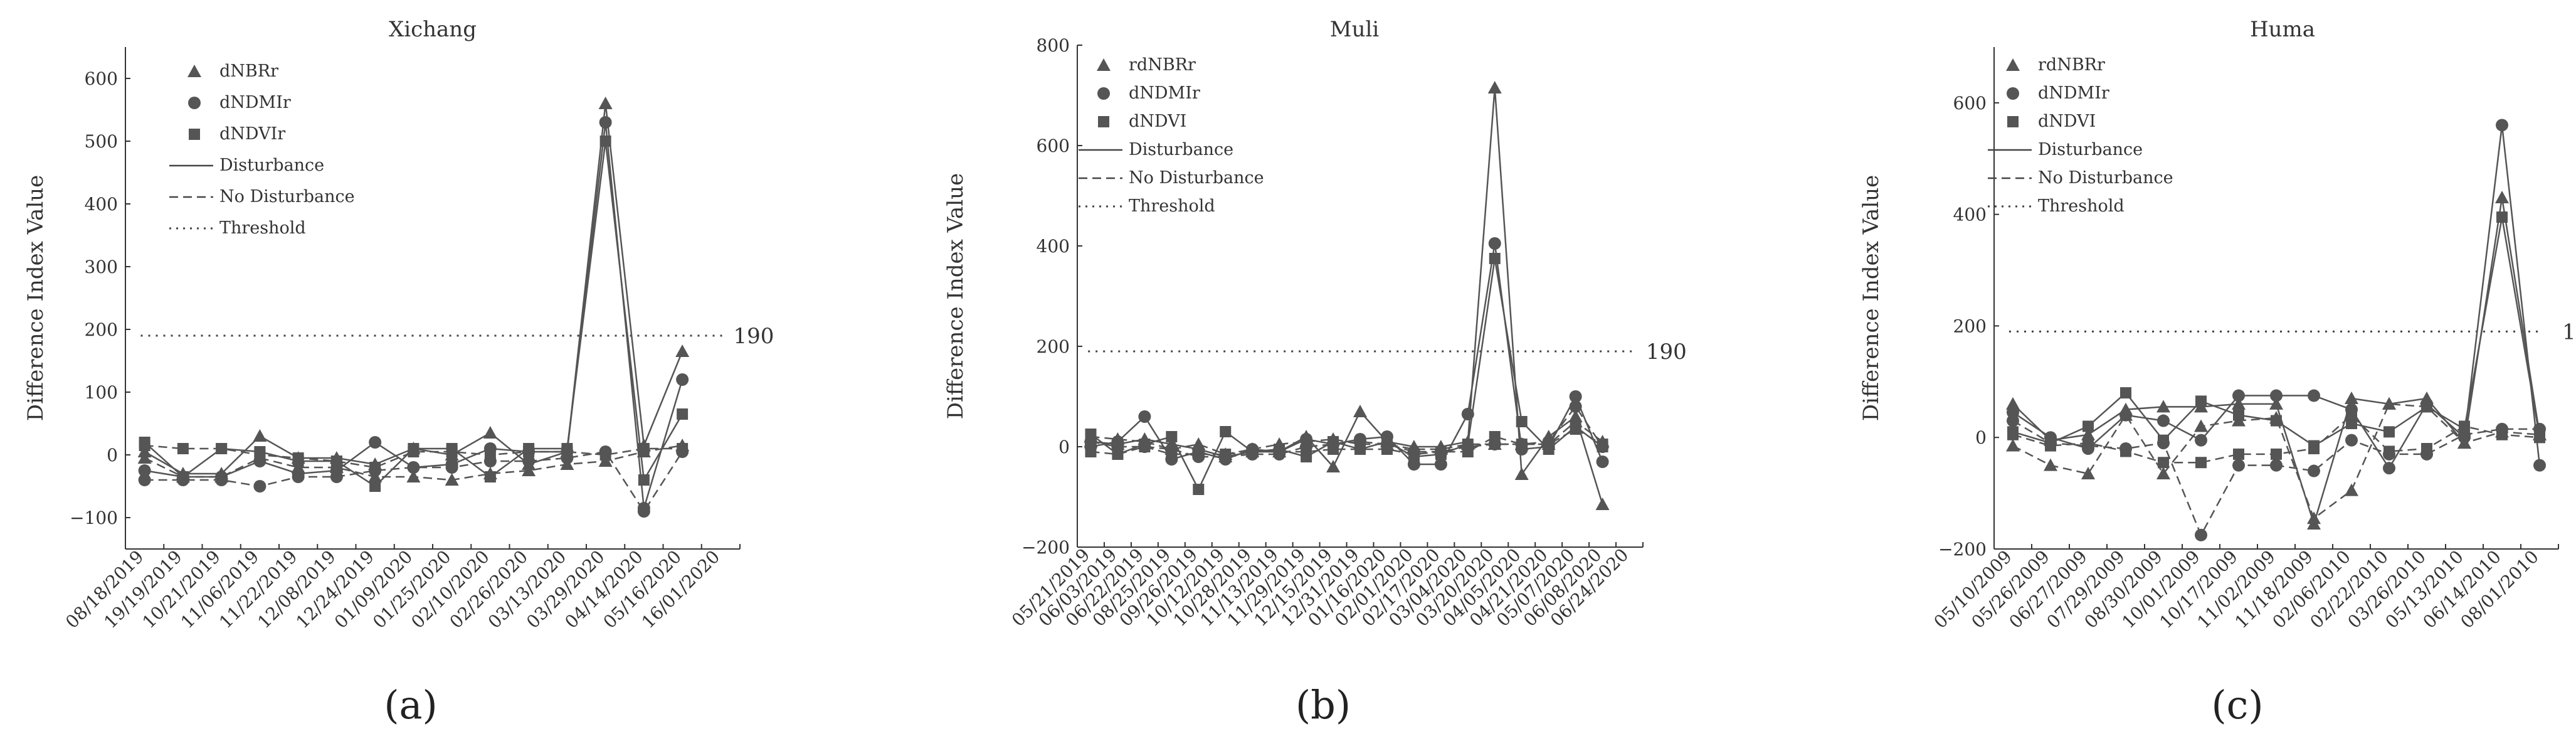  Describe the element at coordinates (1196, 178) in the screenshot. I see `legend-entry: No Disturbance` at that location.